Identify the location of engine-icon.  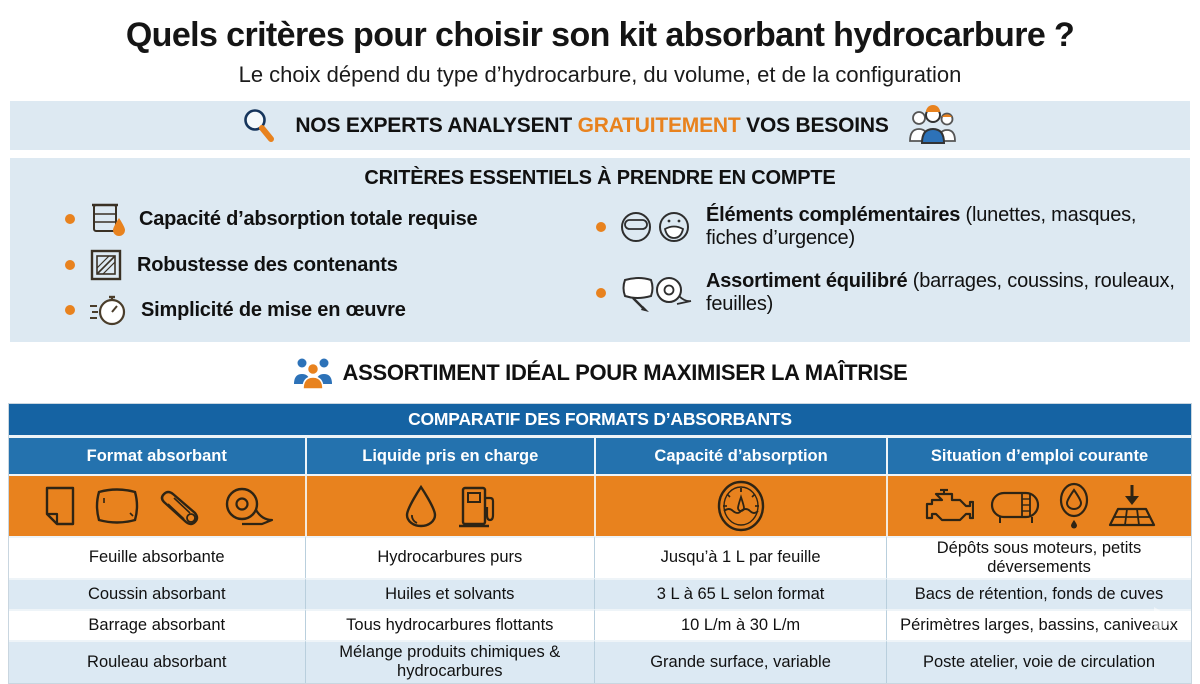
(948, 506).